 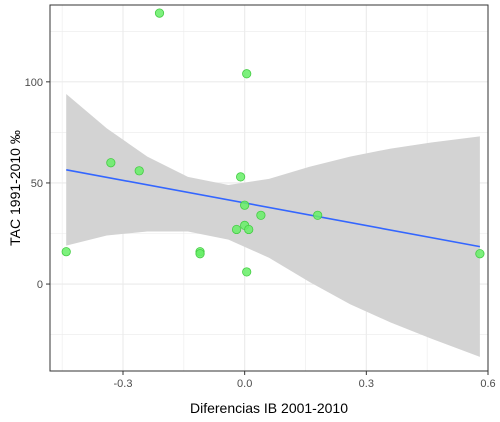 What do you see at coordinates (269, 408) in the screenshot?
I see `x-axis-title: Diferencias IB 2001-2010` at bounding box center [269, 408].